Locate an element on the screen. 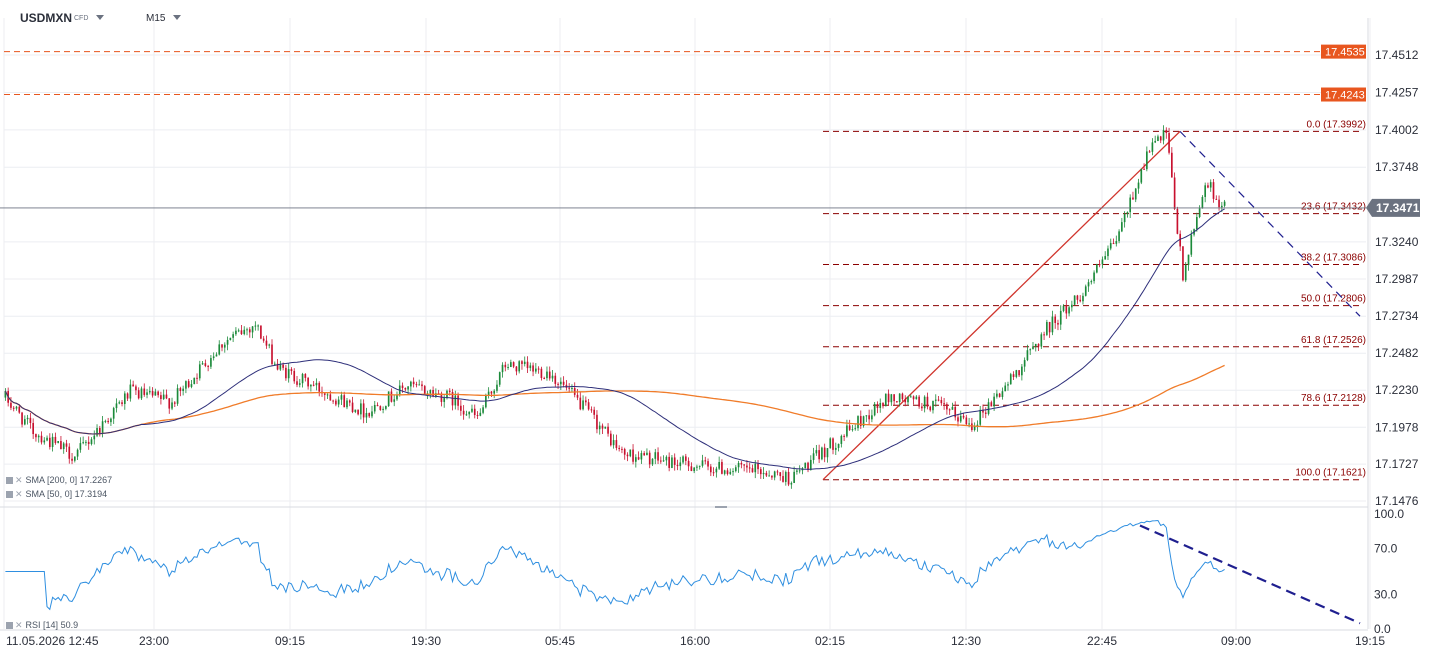 The image size is (1434, 659). rsi-legend: ✕ RSI [14] 50.9 is located at coordinates (42, 625).